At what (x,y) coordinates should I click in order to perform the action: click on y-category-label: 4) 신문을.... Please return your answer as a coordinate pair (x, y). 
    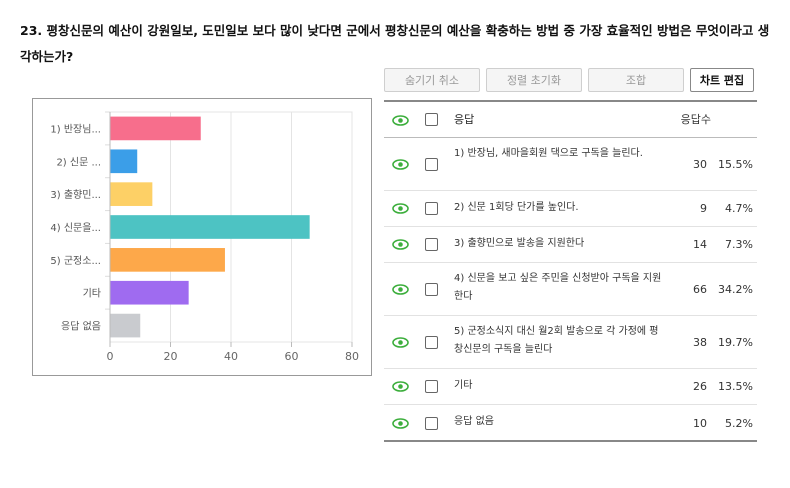
    Looking at the image, I should click on (75, 228).